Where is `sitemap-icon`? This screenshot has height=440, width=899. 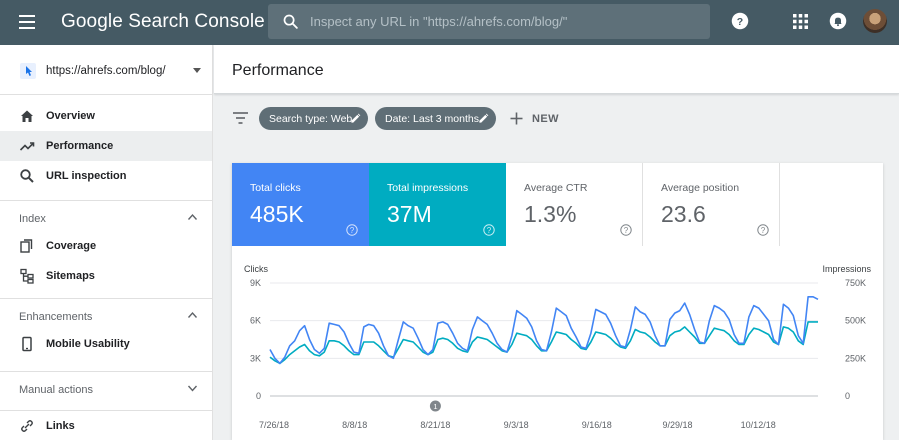
sitemap-icon is located at coordinates (27, 276).